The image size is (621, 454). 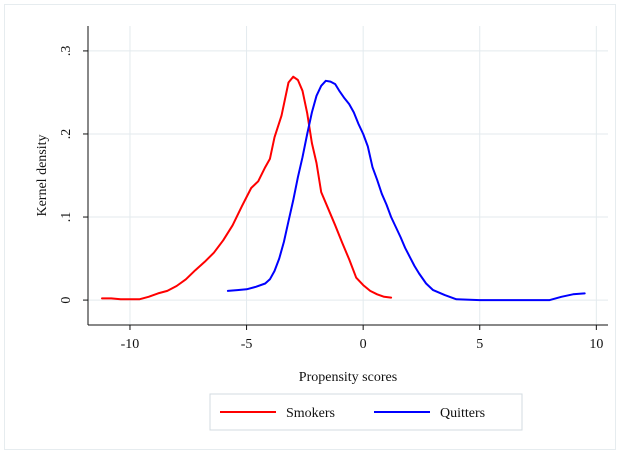 What do you see at coordinates (66, 134) in the screenshot?
I see `y-tick-label: .2` at bounding box center [66, 134].